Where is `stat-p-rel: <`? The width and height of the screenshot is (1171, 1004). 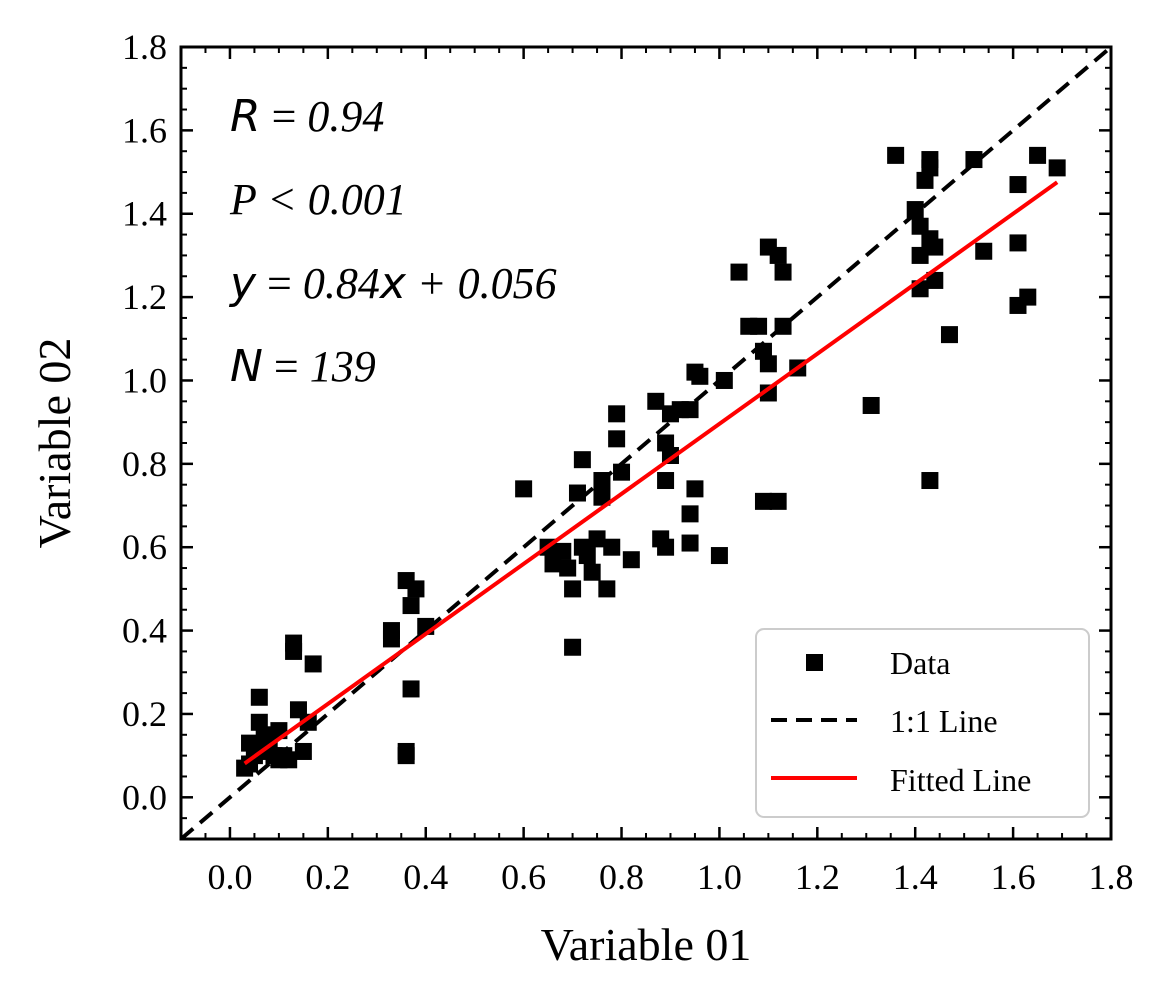
stat-p-rel: < is located at coordinates (282, 199).